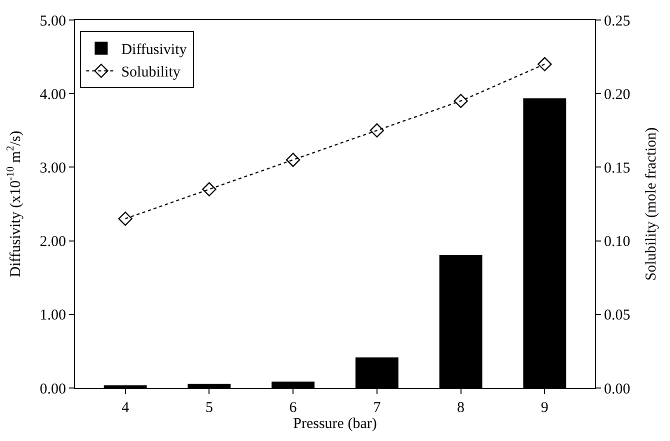 The width and height of the screenshot is (670, 441). I want to click on y2-tick-label: 0.00, so click(617, 389).